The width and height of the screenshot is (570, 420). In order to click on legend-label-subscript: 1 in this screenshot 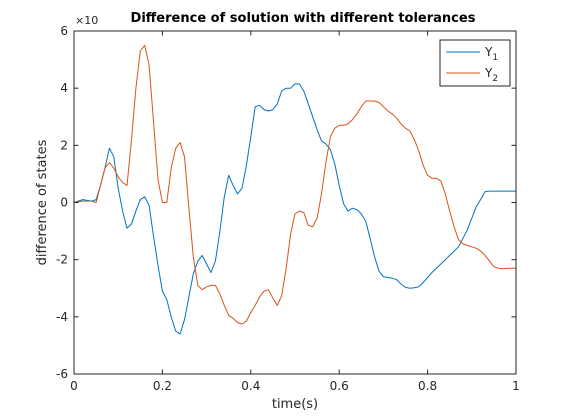, I will do `click(495, 58)`.